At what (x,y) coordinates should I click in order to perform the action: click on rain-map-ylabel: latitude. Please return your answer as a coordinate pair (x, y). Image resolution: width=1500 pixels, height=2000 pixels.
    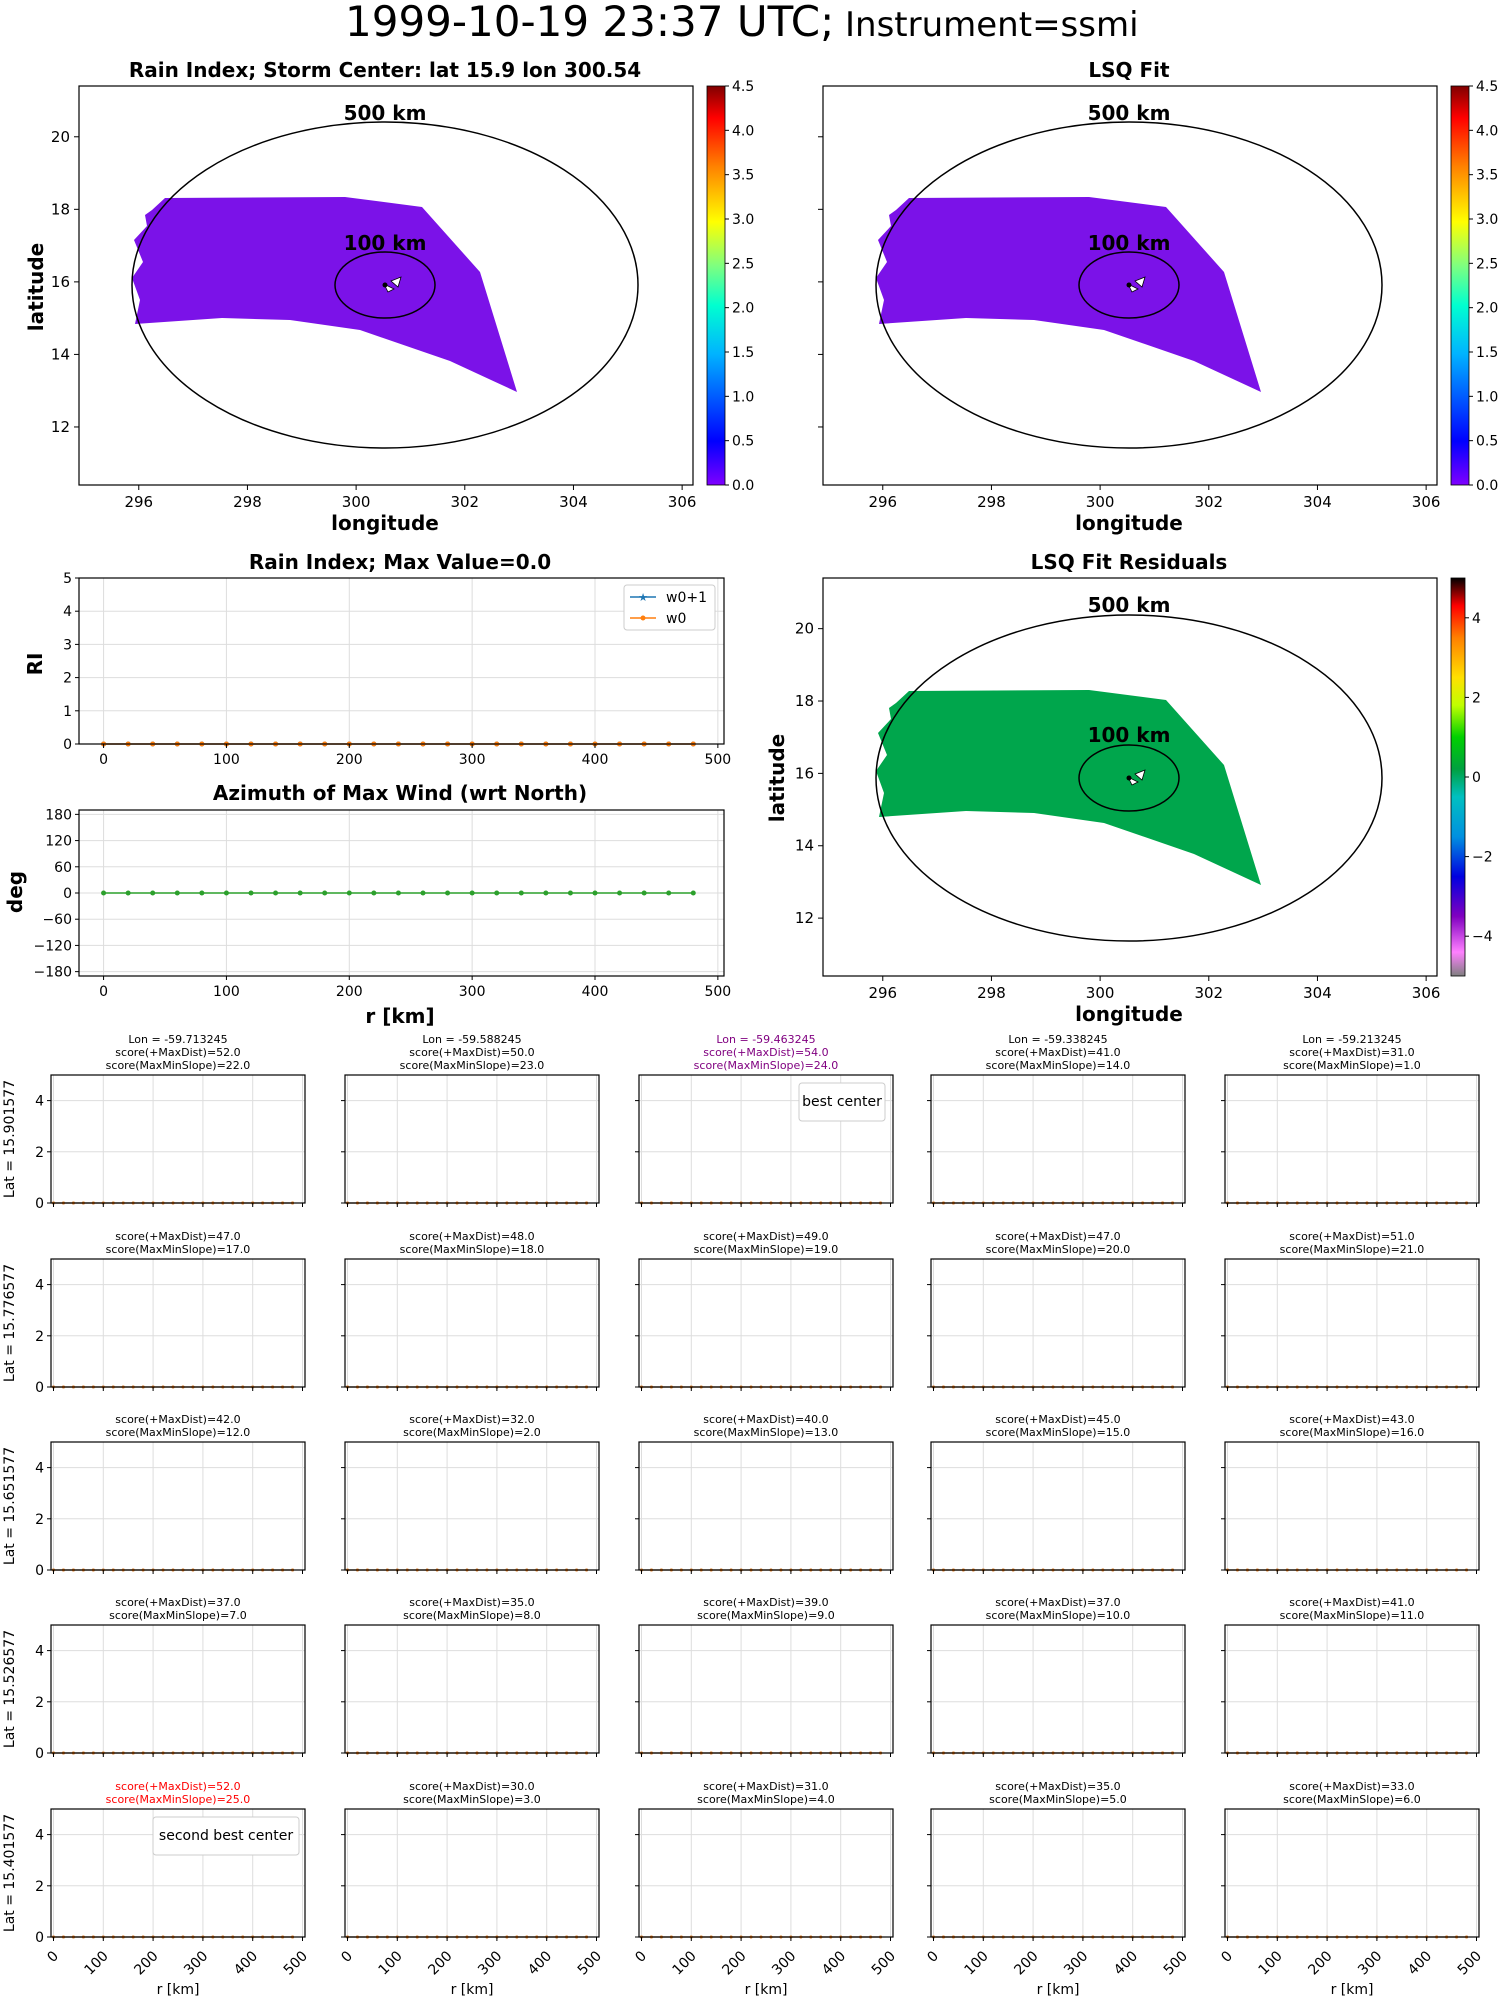
    Looking at the image, I should click on (36, 287).